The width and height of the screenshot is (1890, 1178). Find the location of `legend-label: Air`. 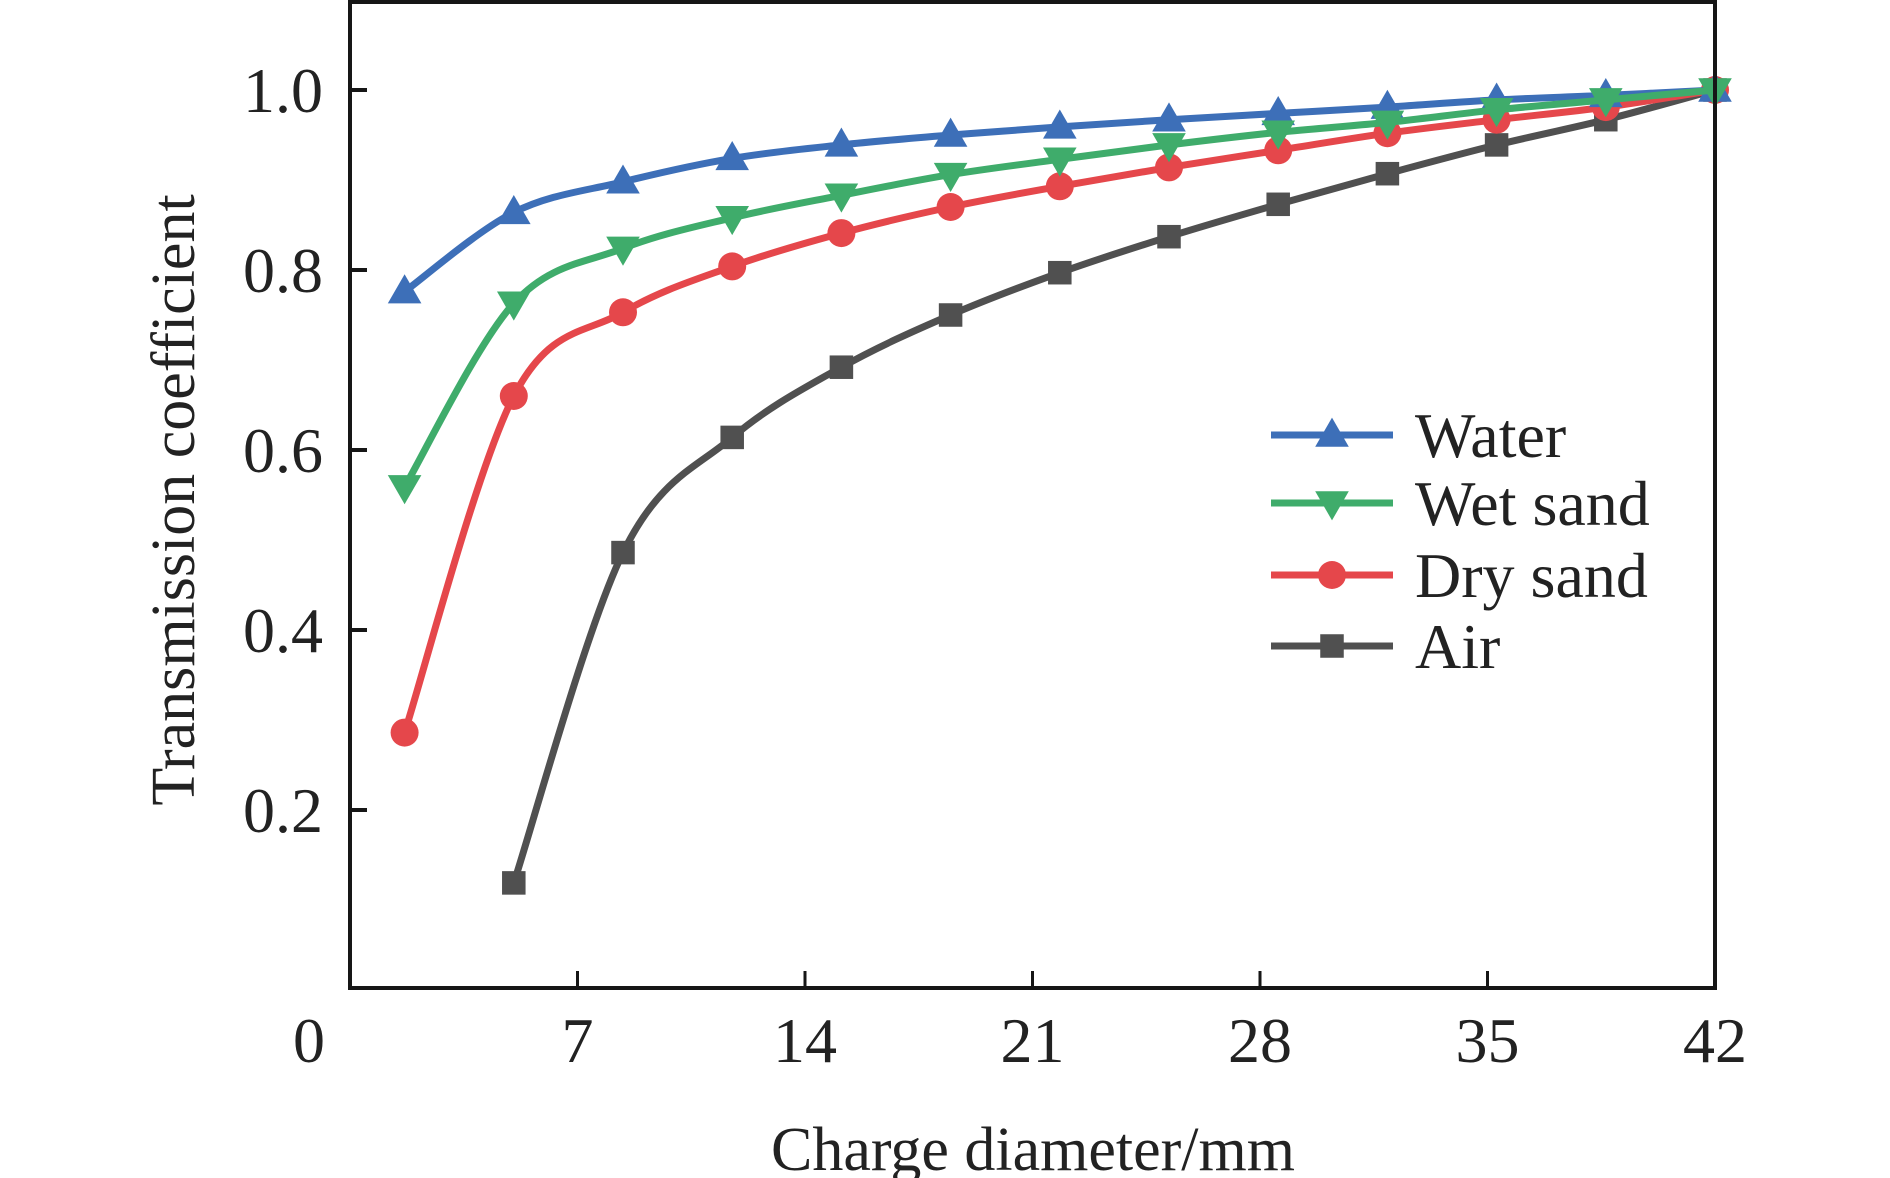

legend-label: Air is located at coordinates (1457, 646).